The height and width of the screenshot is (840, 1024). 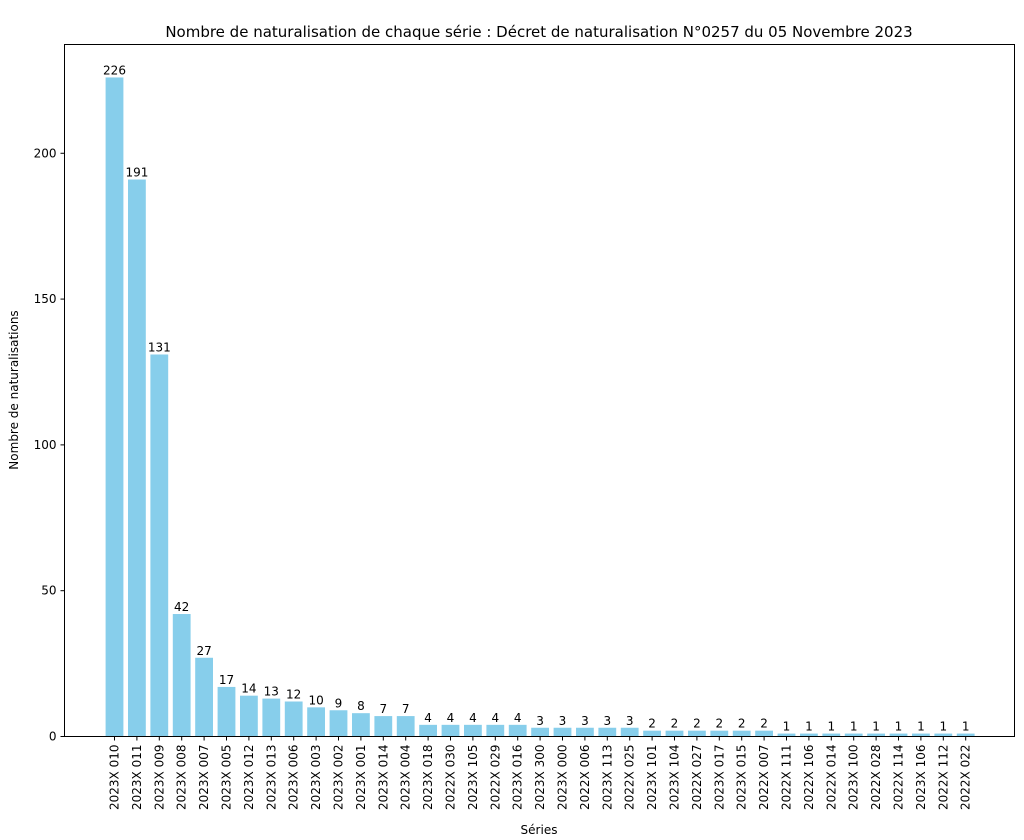 What do you see at coordinates (899, 777) in the screenshot?
I see `x-tick-label: 2022X 114` at bounding box center [899, 777].